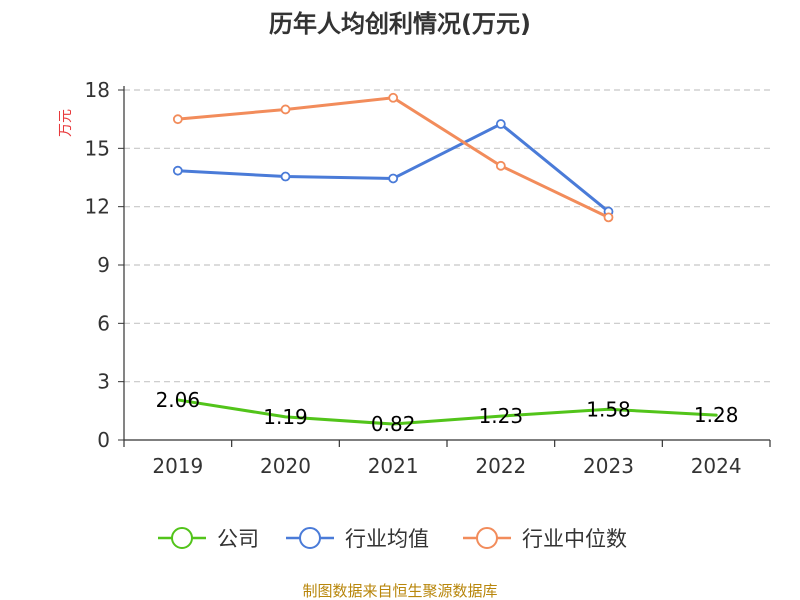 The image size is (800, 600). What do you see at coordinates (399, 591) in the screenshot?
I see `source-note: 制图数据来自恒生聚源数据库` at bounding box center [399, 591].